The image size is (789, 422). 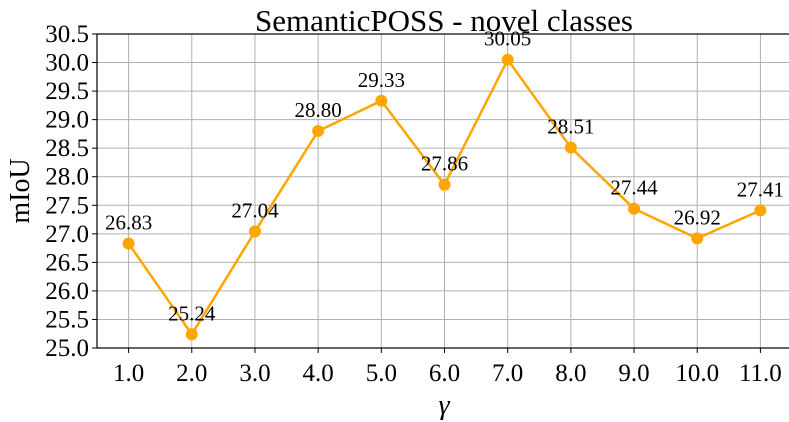 I want to click on chart-title: SemanticPOSS - novel classes, so click(x=444, y=20).